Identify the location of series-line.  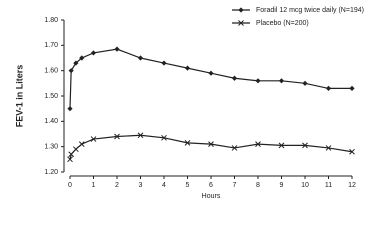
(211, 147).